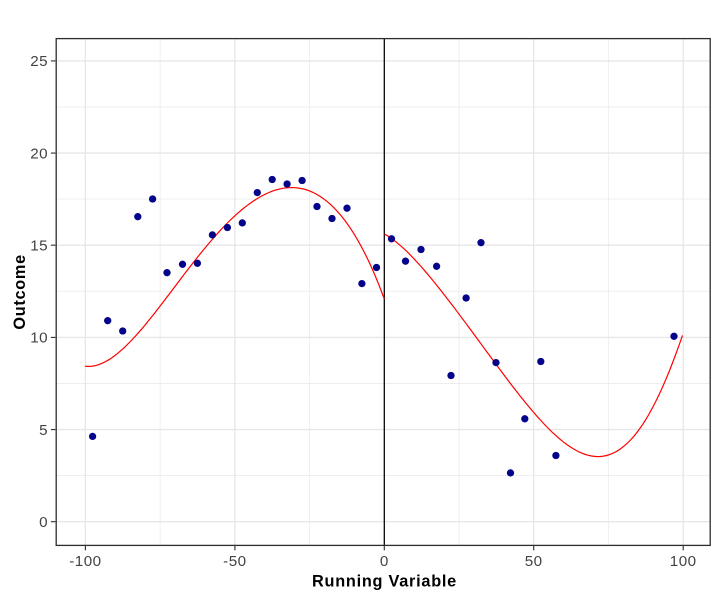 Image resolution: width=720 pixels, height=600 pixels. I want to click on svg-text: 10, so click(39, 338).